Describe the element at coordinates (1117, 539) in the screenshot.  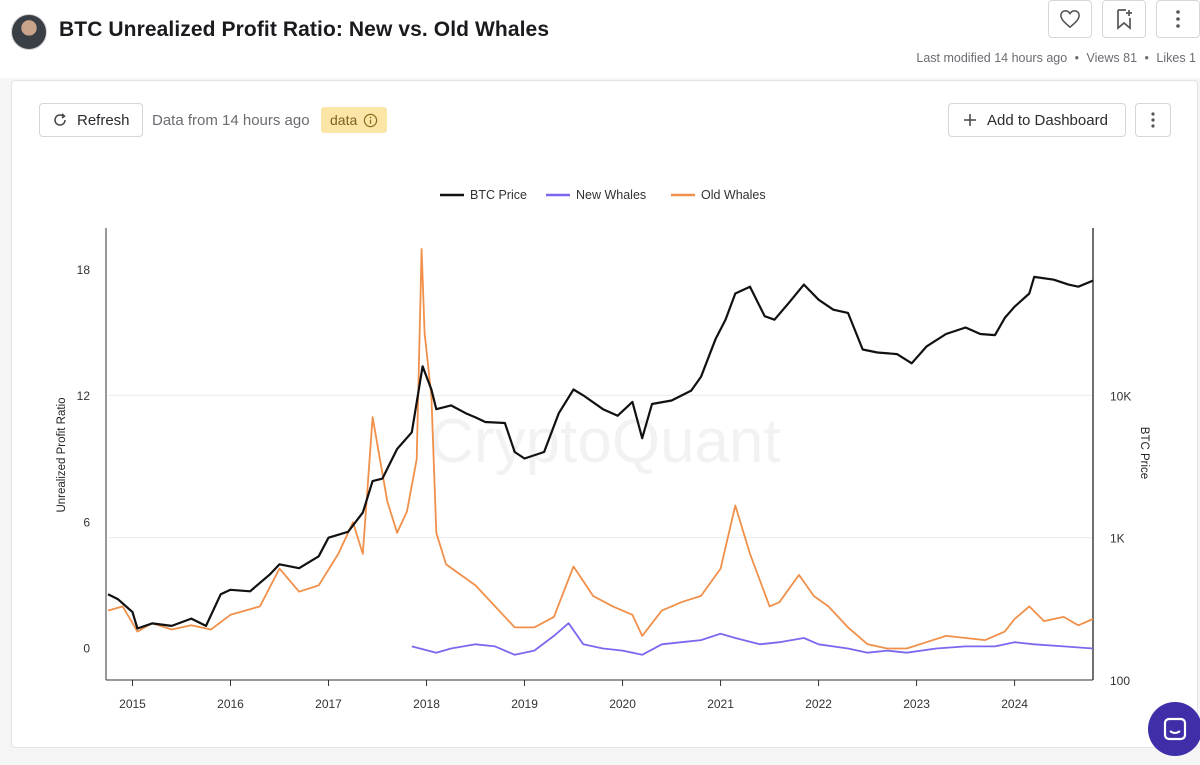
I see `y-right-tick-label: 1K` at that location.